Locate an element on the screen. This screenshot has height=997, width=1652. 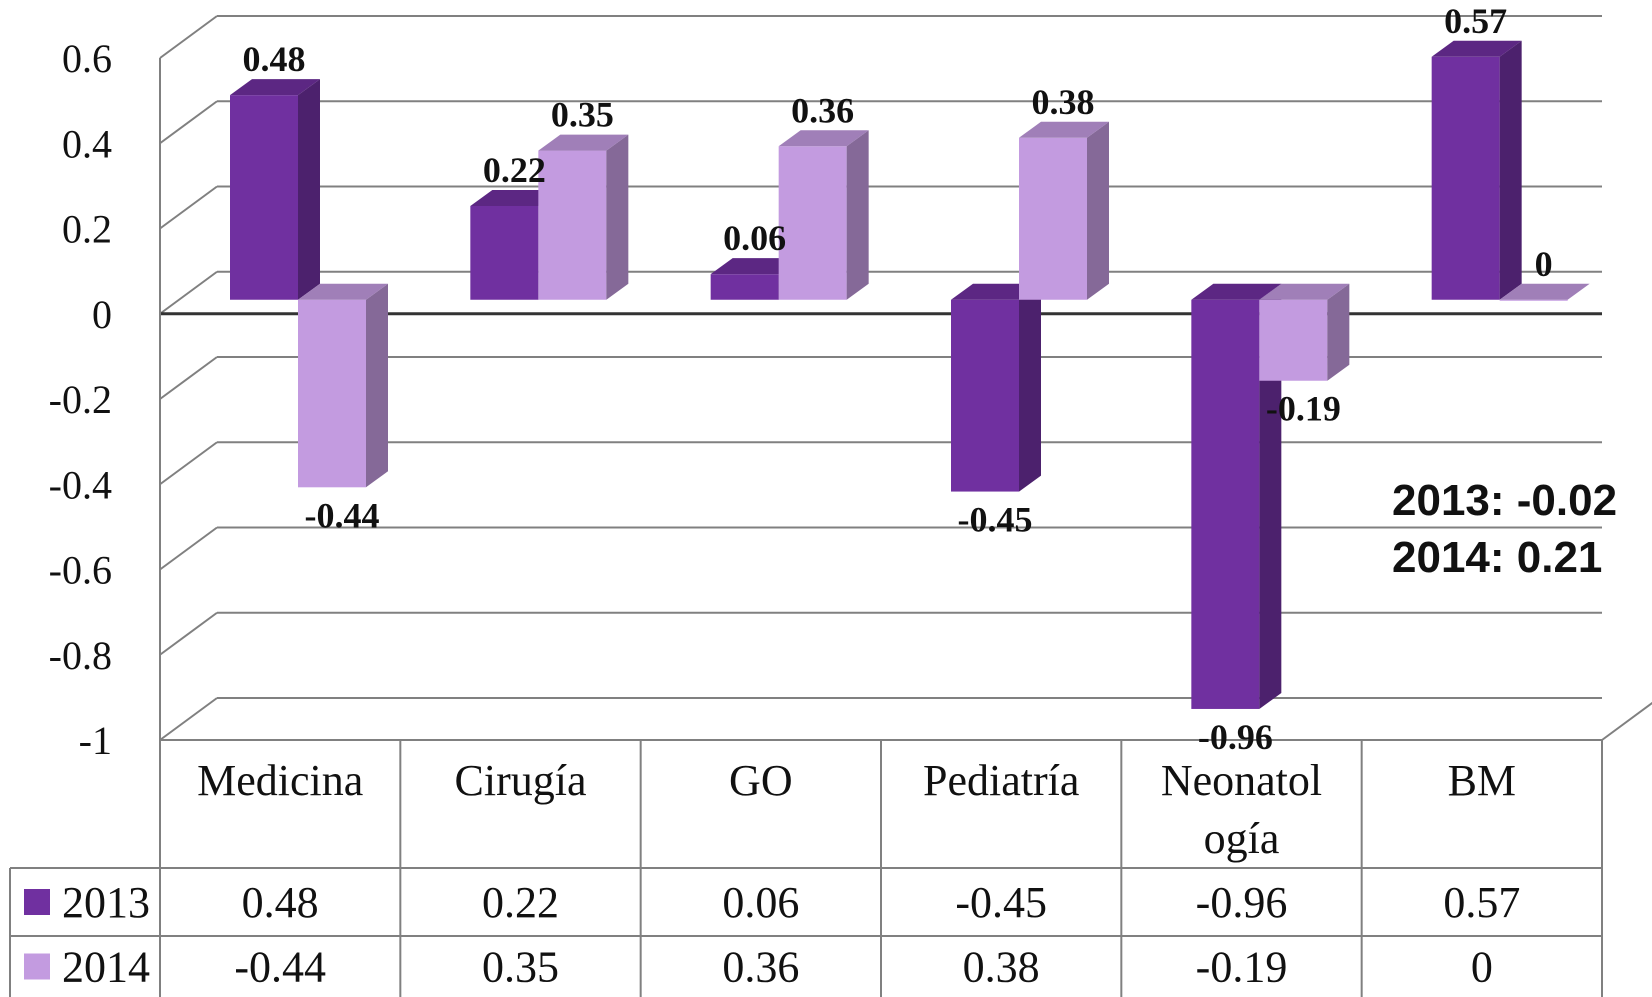
category-label: Pediatría is located at coordinates (1001, 780).